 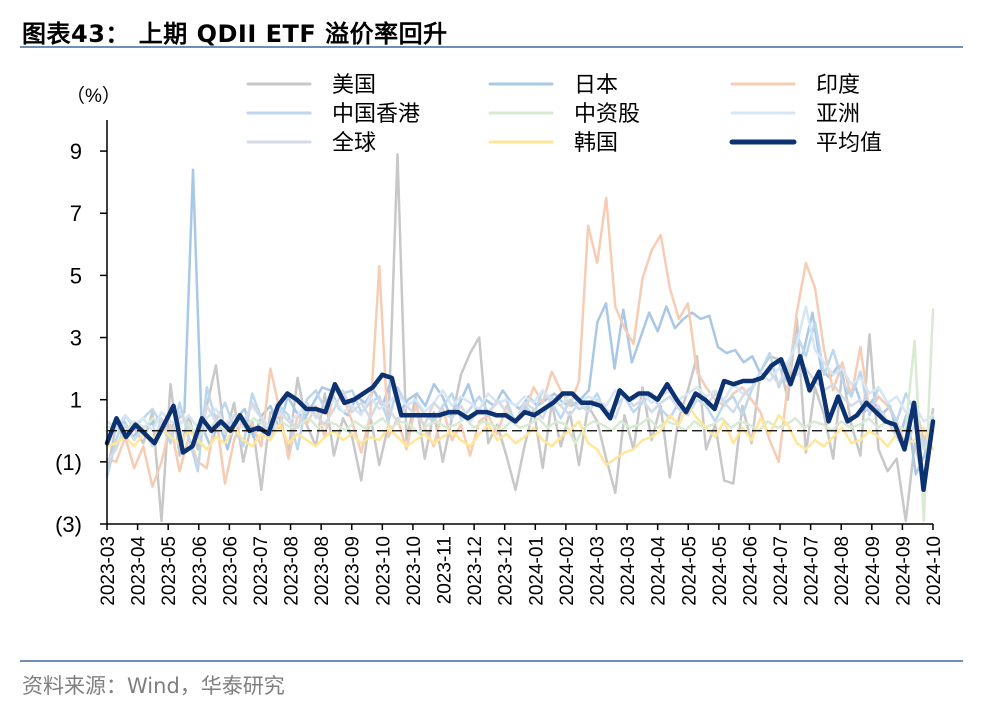 What do you see at coordinates (68, 462) in the screenshot?
I see `y-tick-label: (1)` at bounding box center [68, 462].